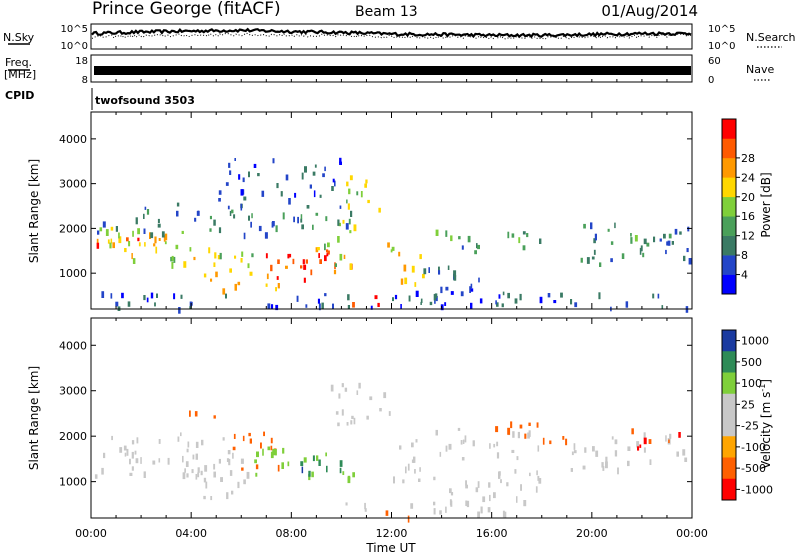 The height and width of the screenshot is (554, 800). Describe the element at coordinates (85, 80) in the screenshot. I see `freq-tick-bottom: 8` at that location.